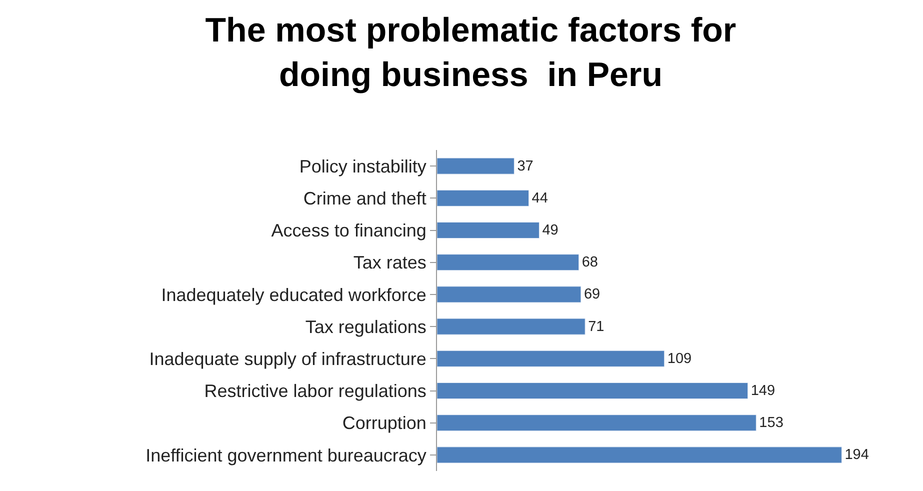 Image resolution: width=923 pixels, height=491 pixels. I want to click on data-label: 71, so click(596, 326).